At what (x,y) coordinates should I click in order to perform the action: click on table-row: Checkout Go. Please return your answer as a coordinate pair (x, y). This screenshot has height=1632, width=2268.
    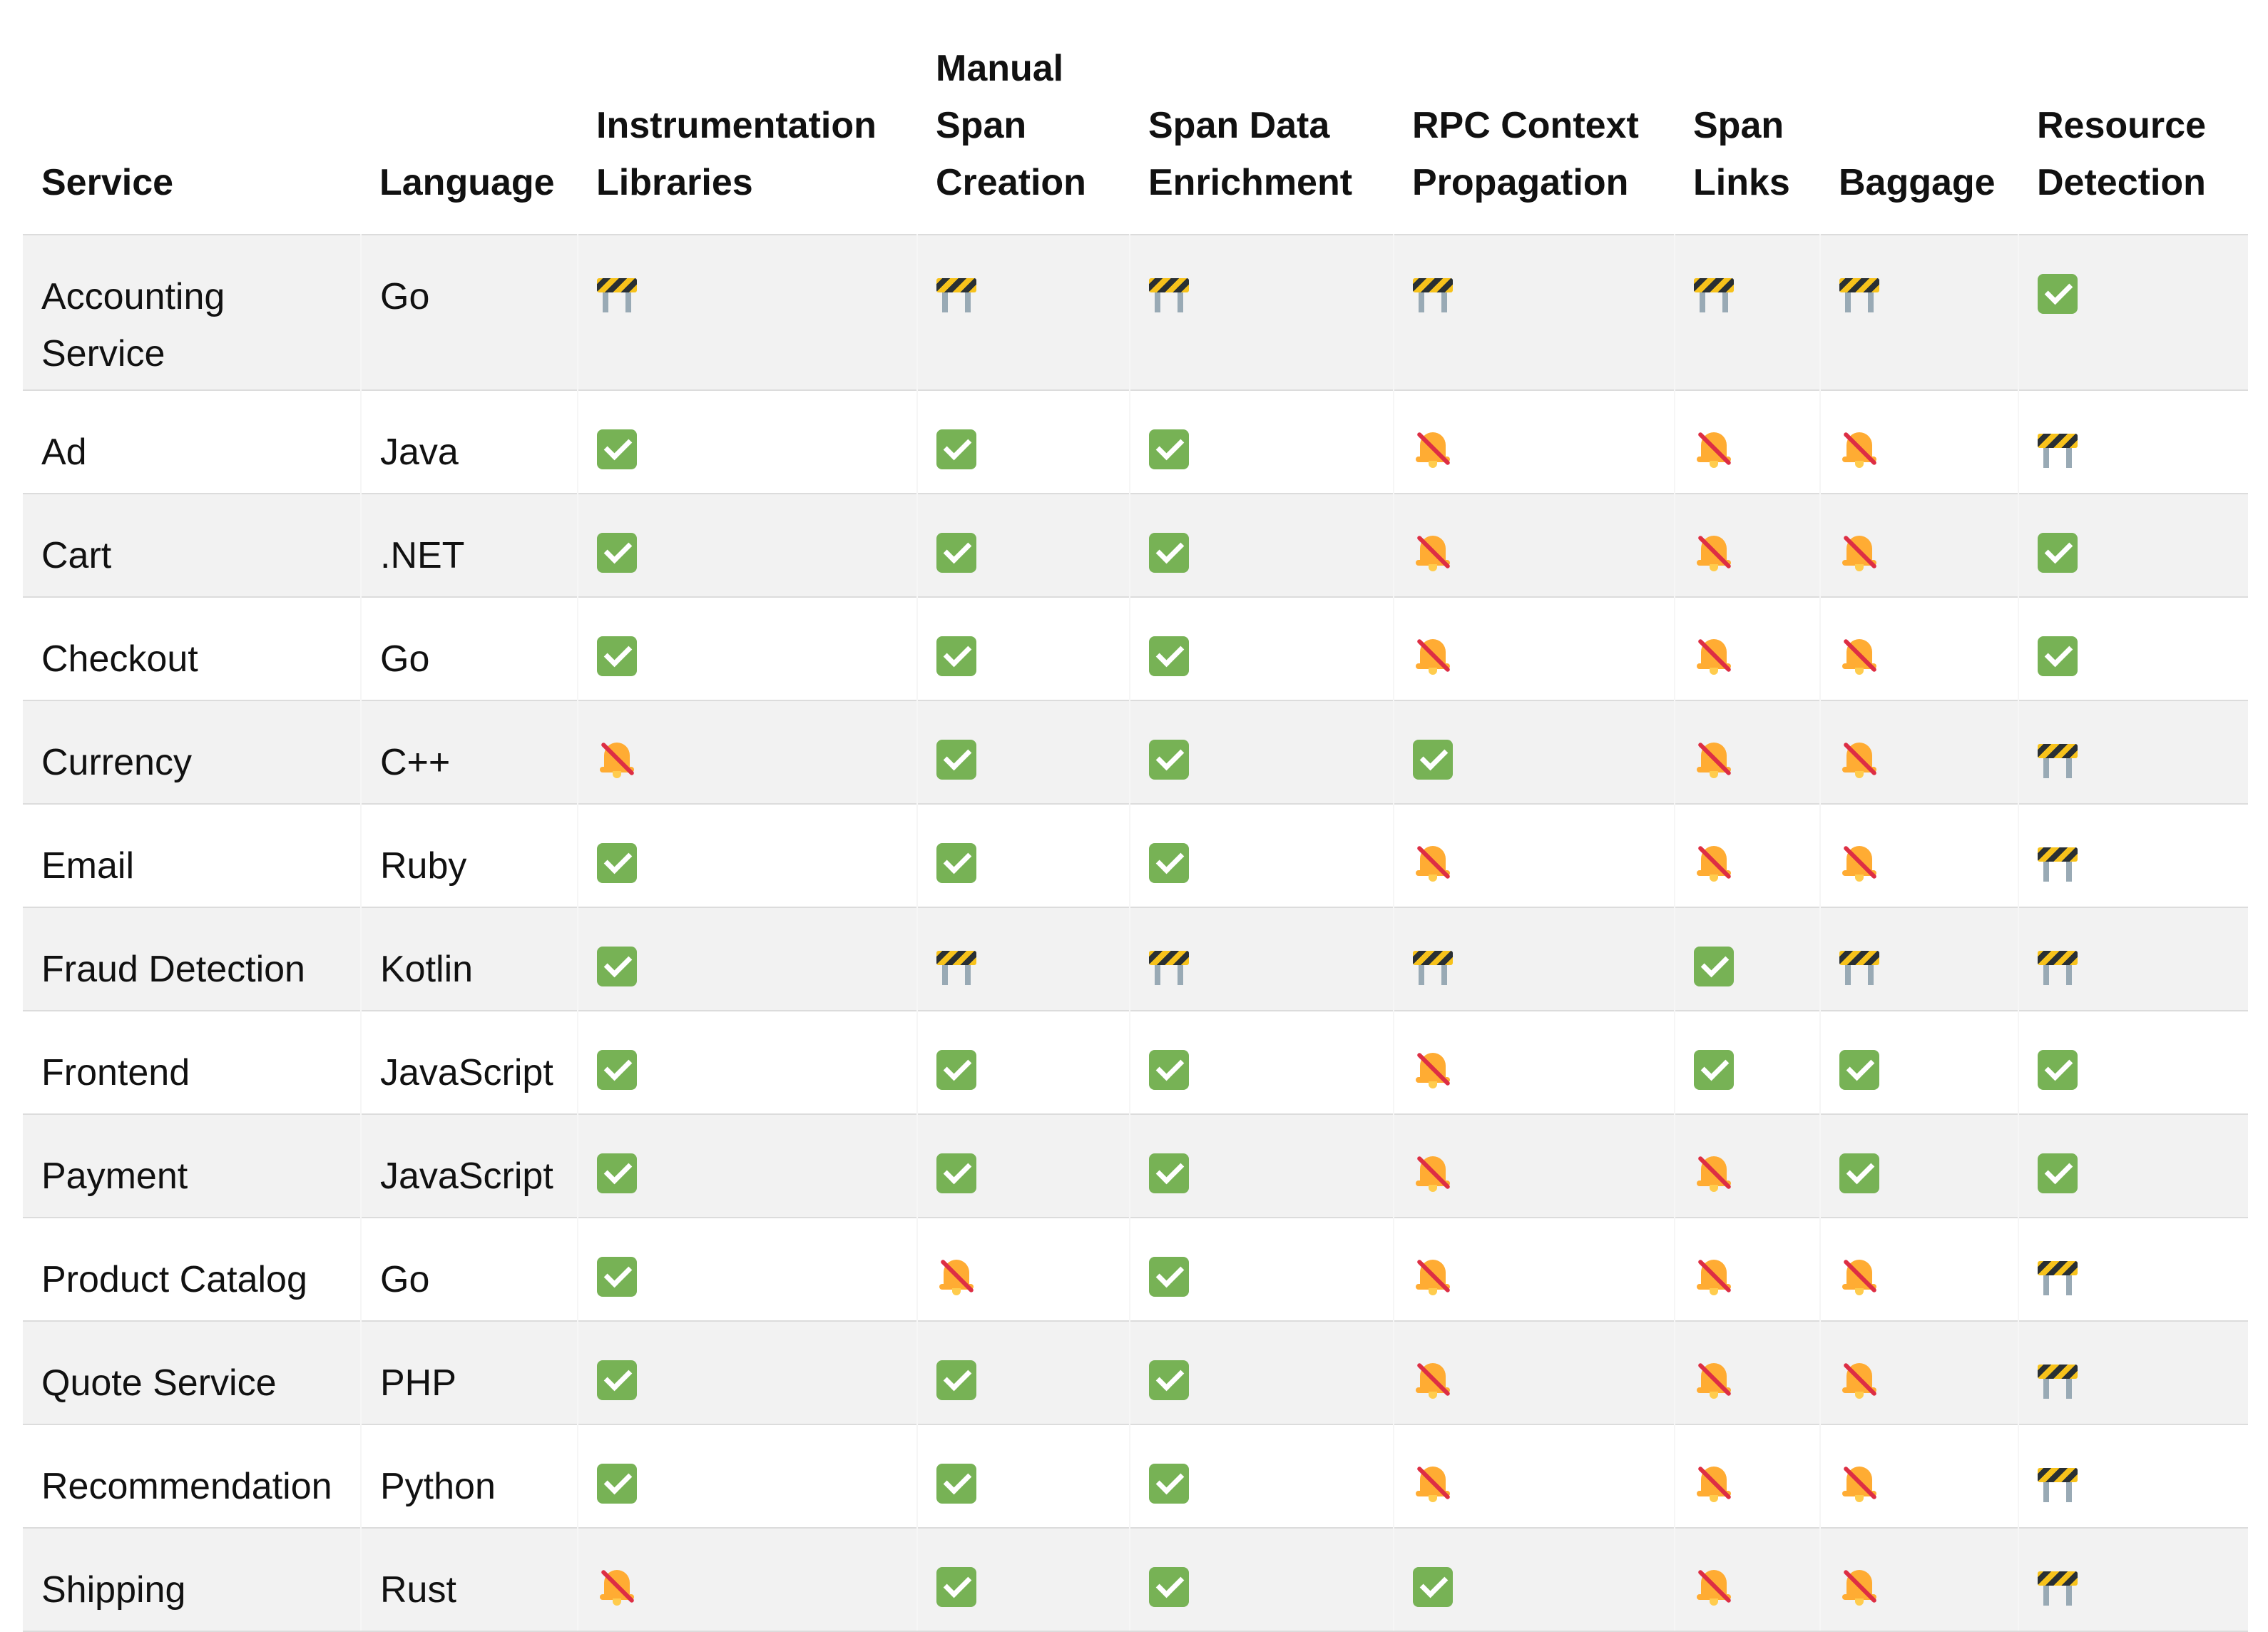
    Looking at the image, I should click on (1135, 648).